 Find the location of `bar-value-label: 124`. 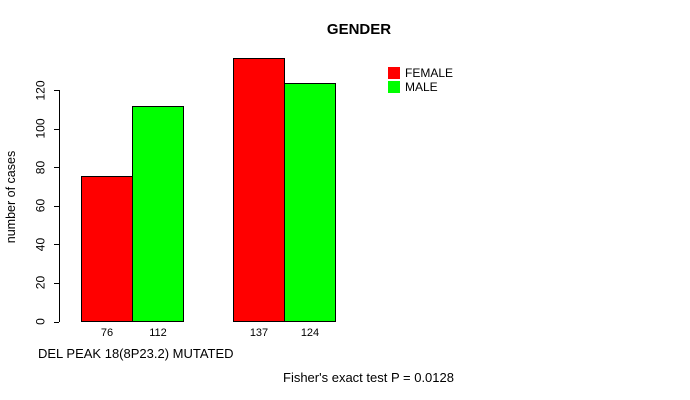

bar-value-label: 124 is located at coordinates (310, 333).